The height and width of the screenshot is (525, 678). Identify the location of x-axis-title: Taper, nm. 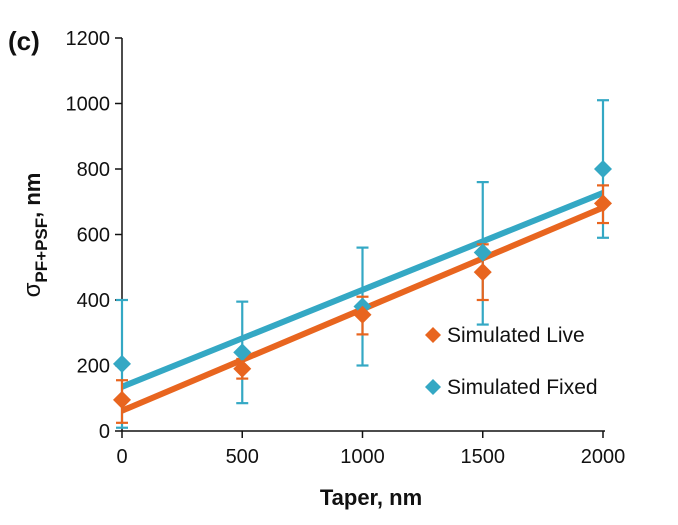
(371, 497).